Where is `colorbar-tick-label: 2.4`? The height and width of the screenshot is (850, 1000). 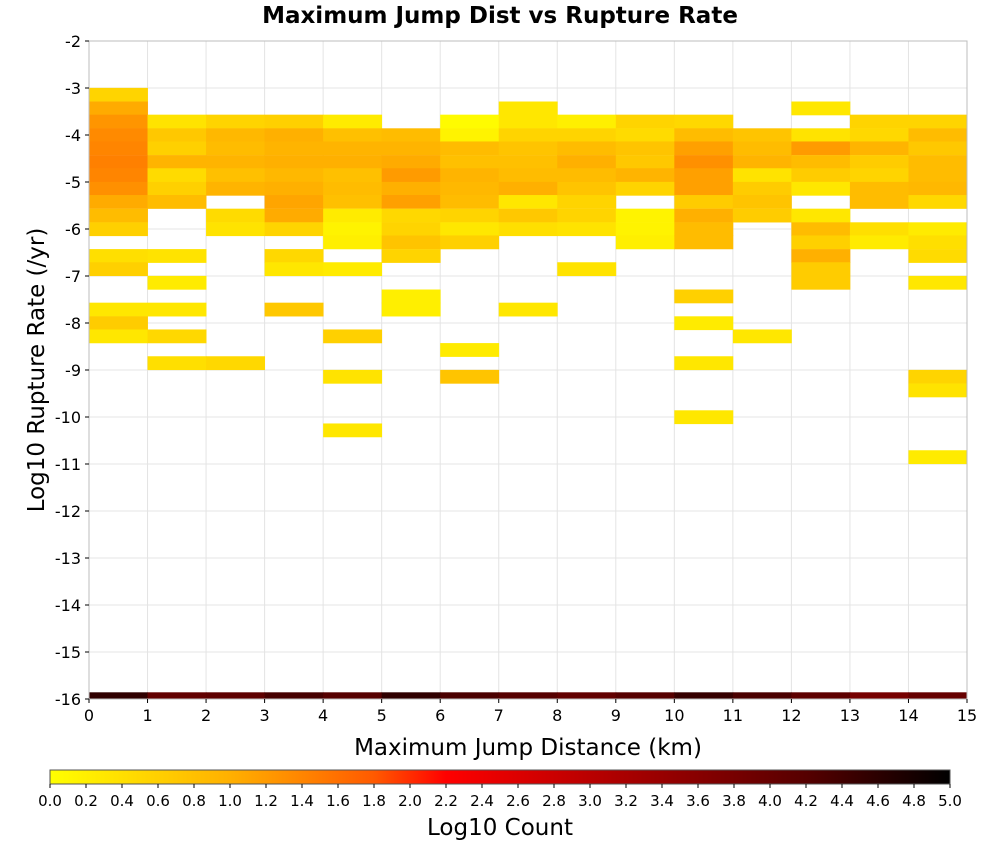
colorbar-tick-label: 2.4 is located at coordinates (482, 801).